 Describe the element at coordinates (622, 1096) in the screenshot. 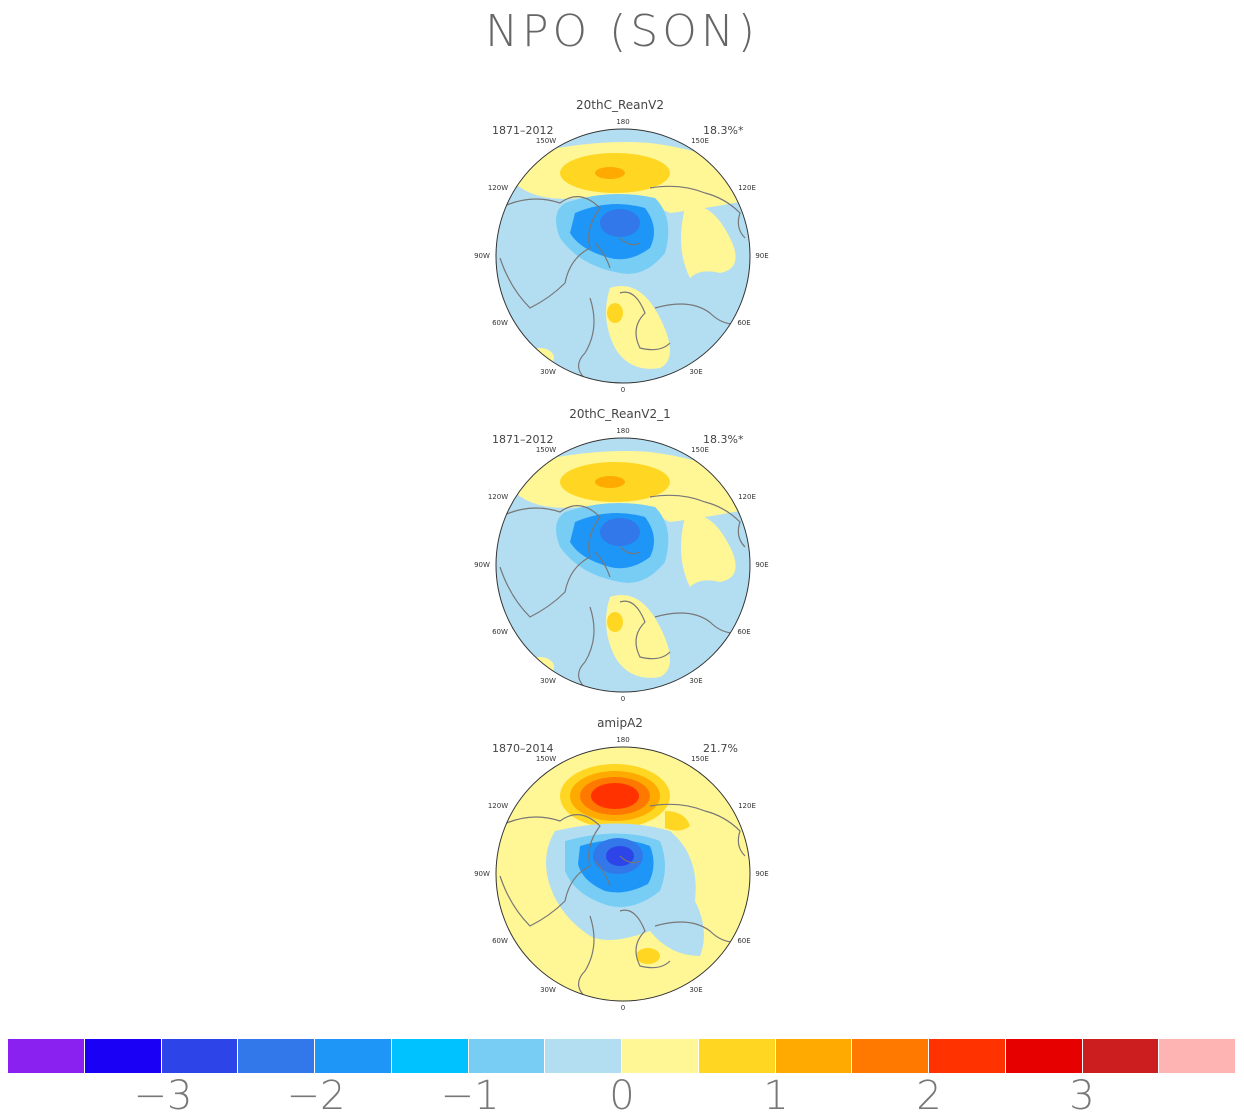

I see `colorbar-tick-label: 0` at that location.